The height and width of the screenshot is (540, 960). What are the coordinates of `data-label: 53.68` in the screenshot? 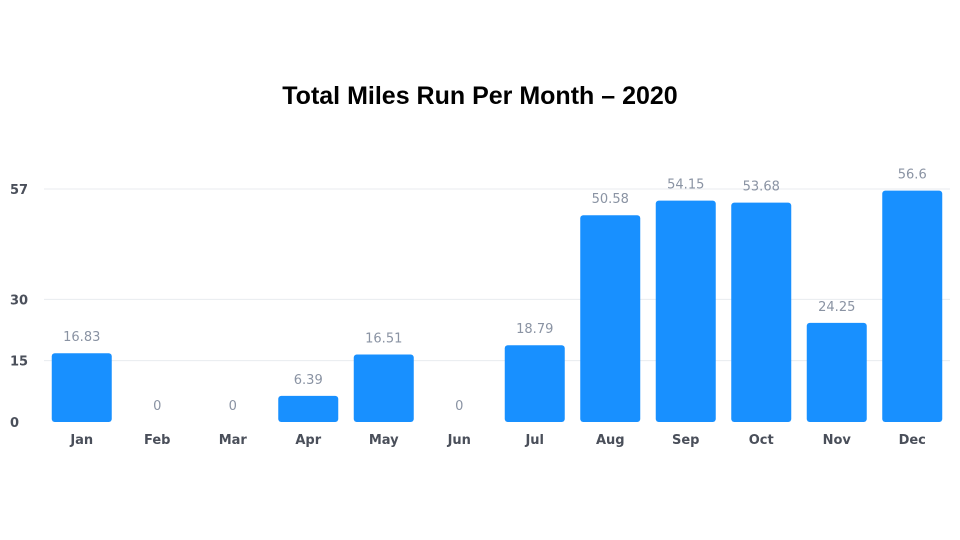 It's located at (761, 187).